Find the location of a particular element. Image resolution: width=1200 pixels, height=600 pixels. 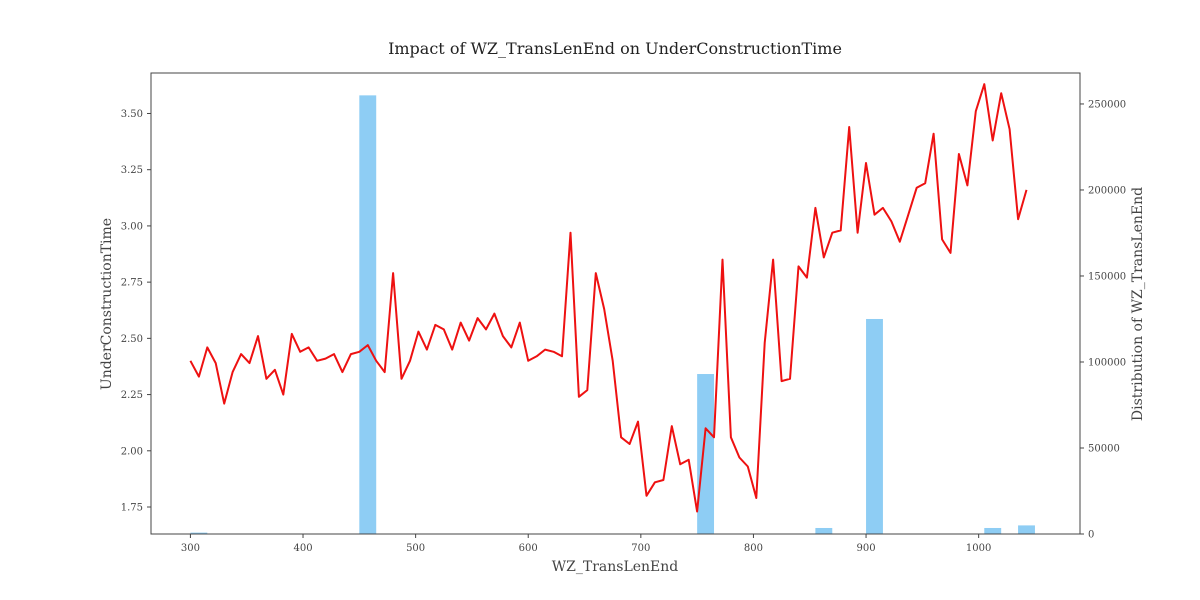

y-tick-label: 2.25 is located at coordinates (132, 395).